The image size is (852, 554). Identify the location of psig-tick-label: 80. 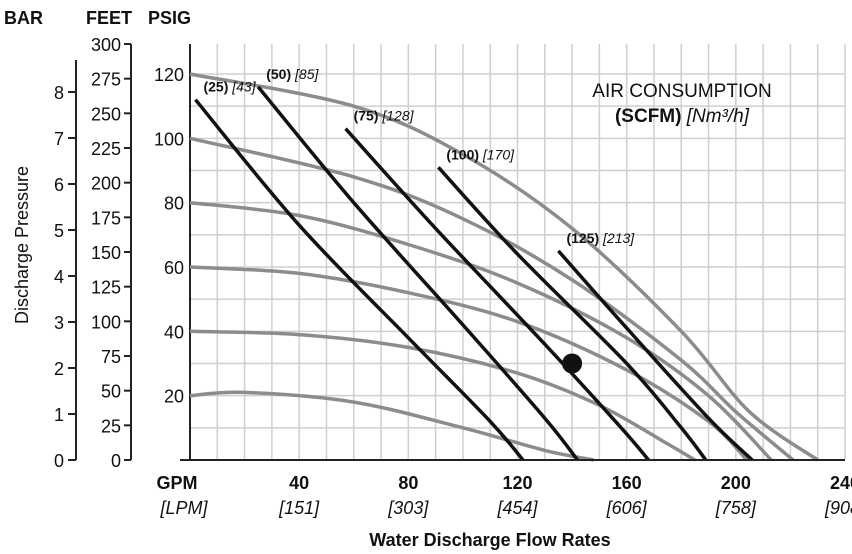
(174, 204).